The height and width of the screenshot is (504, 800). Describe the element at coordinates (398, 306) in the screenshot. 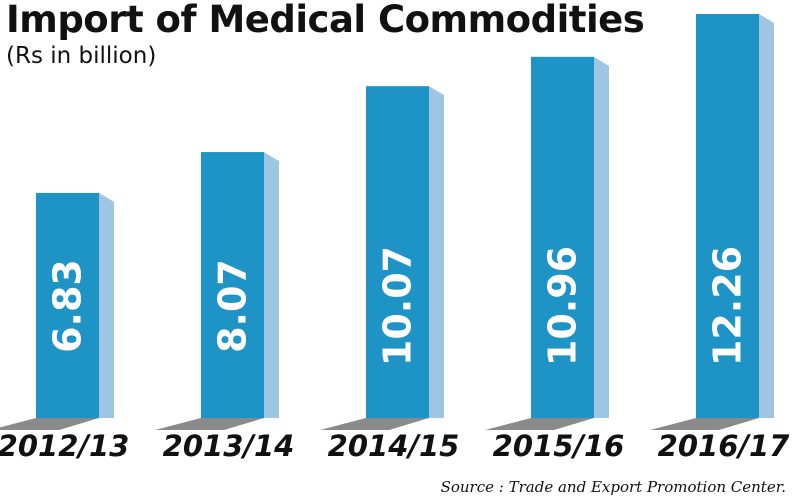

I see `value-label-3: 10.07` at that location.